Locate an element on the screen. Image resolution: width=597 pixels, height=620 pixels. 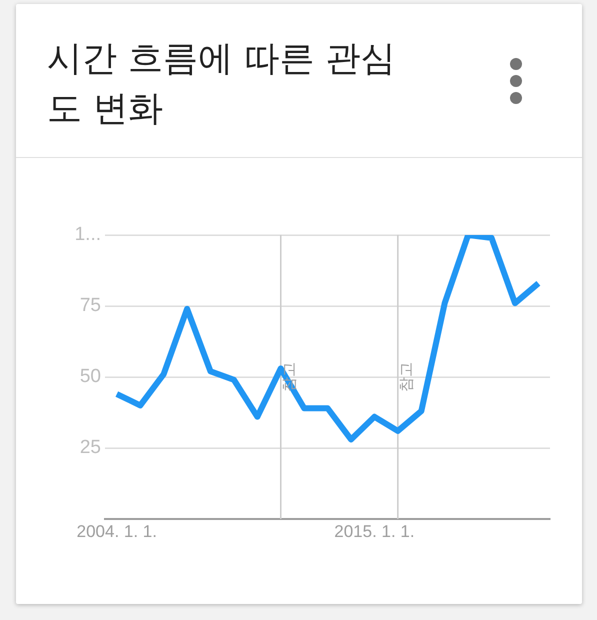
y-tick-label: 75 is located at coordinates (90, 305).